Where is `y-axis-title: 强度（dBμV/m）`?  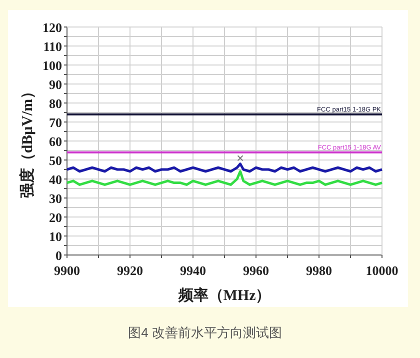 y-axis-title: 强度（dBμV/m） is located at coordinates (27, 141).